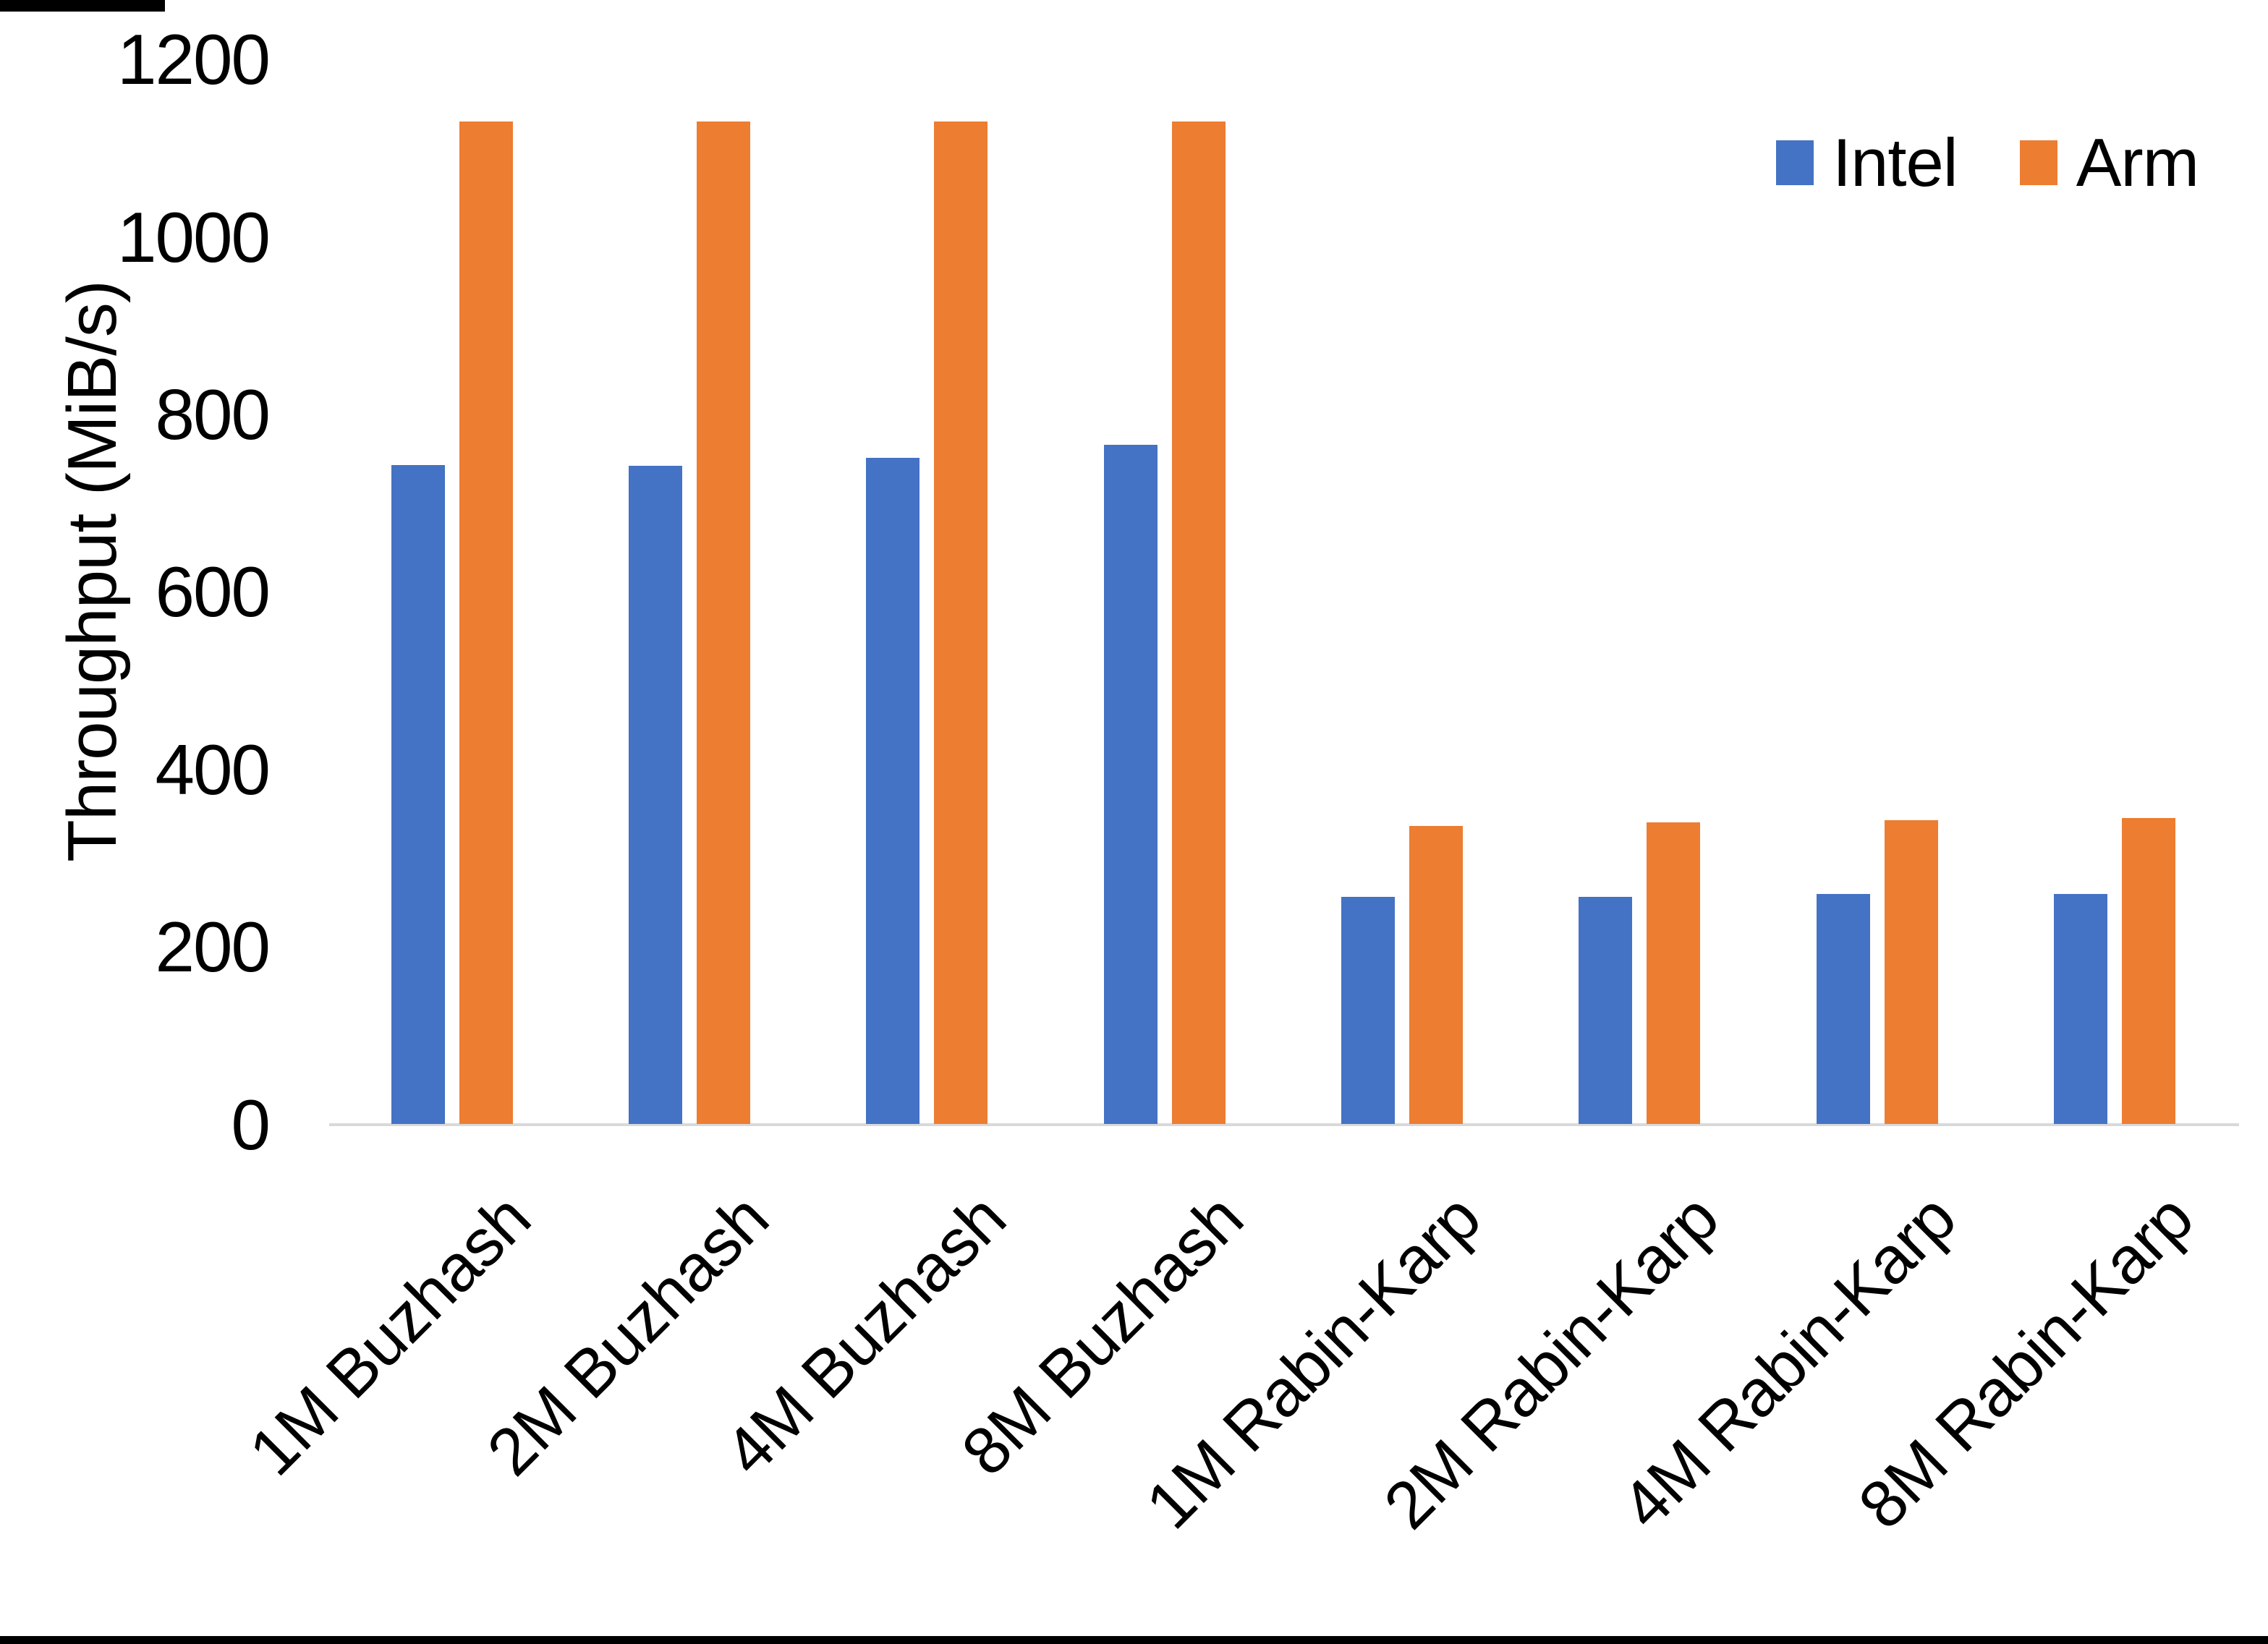 The image size is (2268, 1644). Describe the element at coordinates (1911, 972) in the screenshot. I see `bar-arm-4m-rabin-karp` at that location.